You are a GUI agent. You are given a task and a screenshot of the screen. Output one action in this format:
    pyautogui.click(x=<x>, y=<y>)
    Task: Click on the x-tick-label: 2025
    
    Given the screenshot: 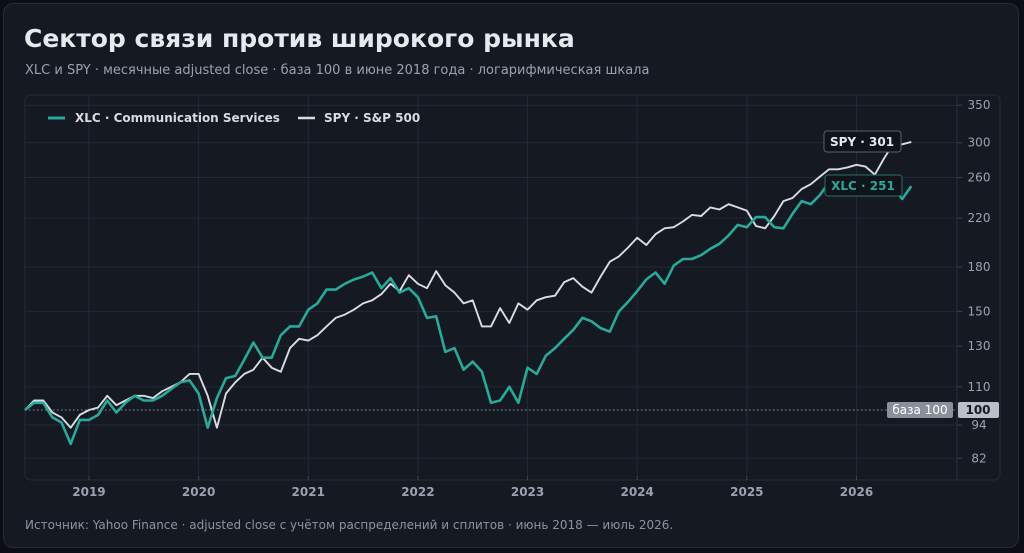 What is the action you would take?
    pyautogui.click(x=746, y=492)
    